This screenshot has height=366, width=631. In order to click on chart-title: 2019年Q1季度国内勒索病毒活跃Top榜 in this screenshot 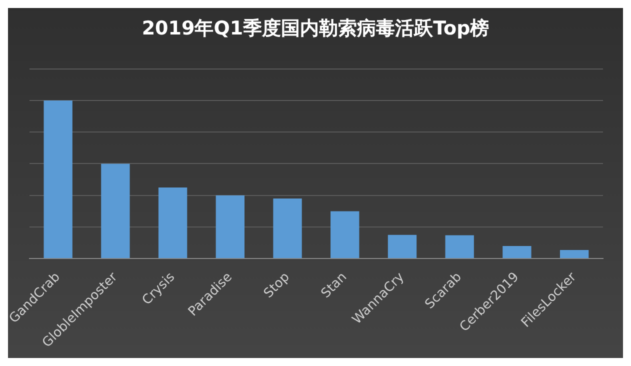, I will do `click(316, 28)`.